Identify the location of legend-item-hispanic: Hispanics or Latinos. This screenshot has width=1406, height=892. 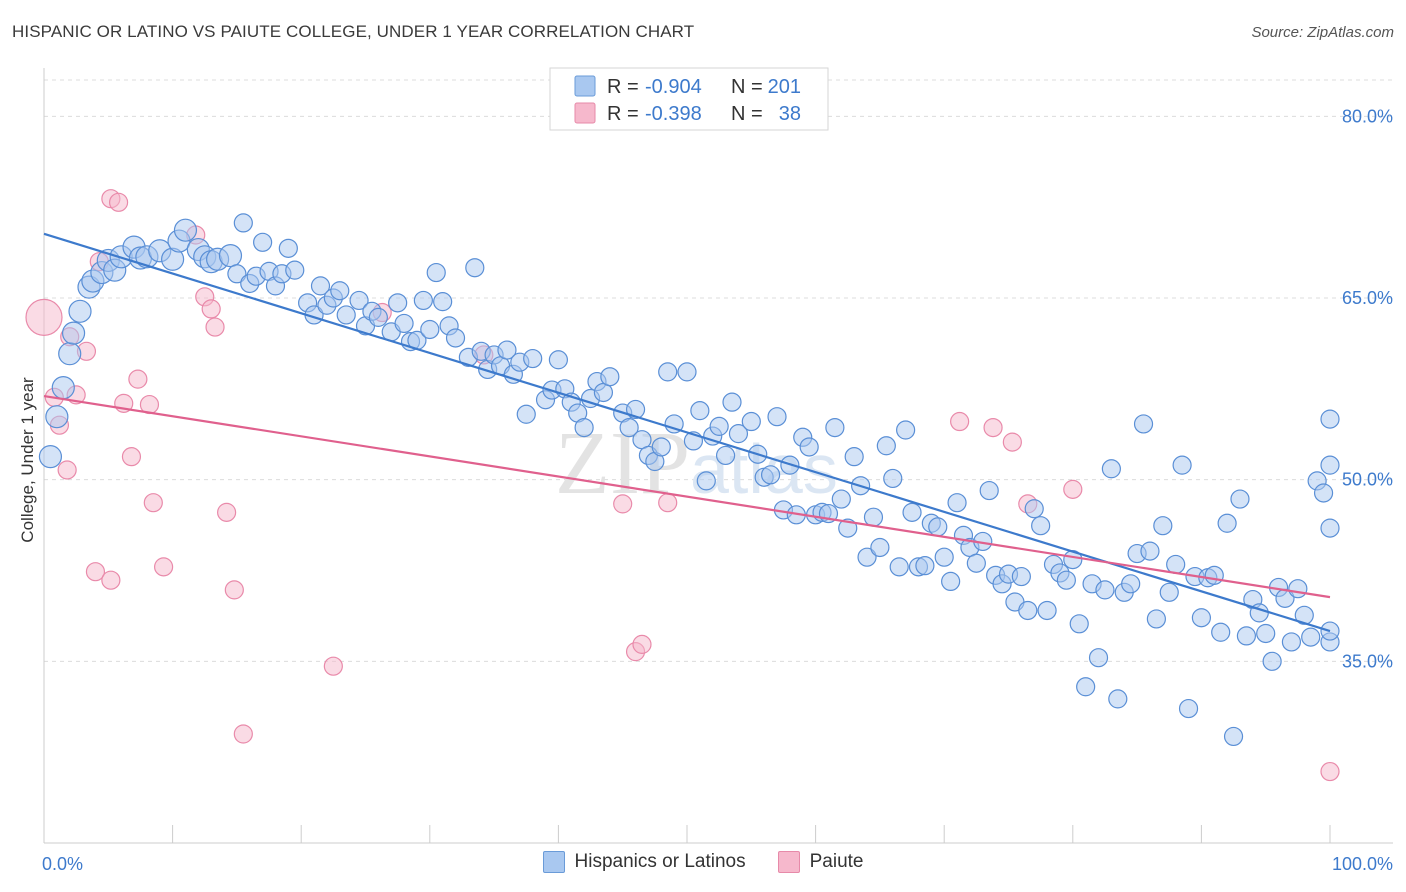
(644, 862).